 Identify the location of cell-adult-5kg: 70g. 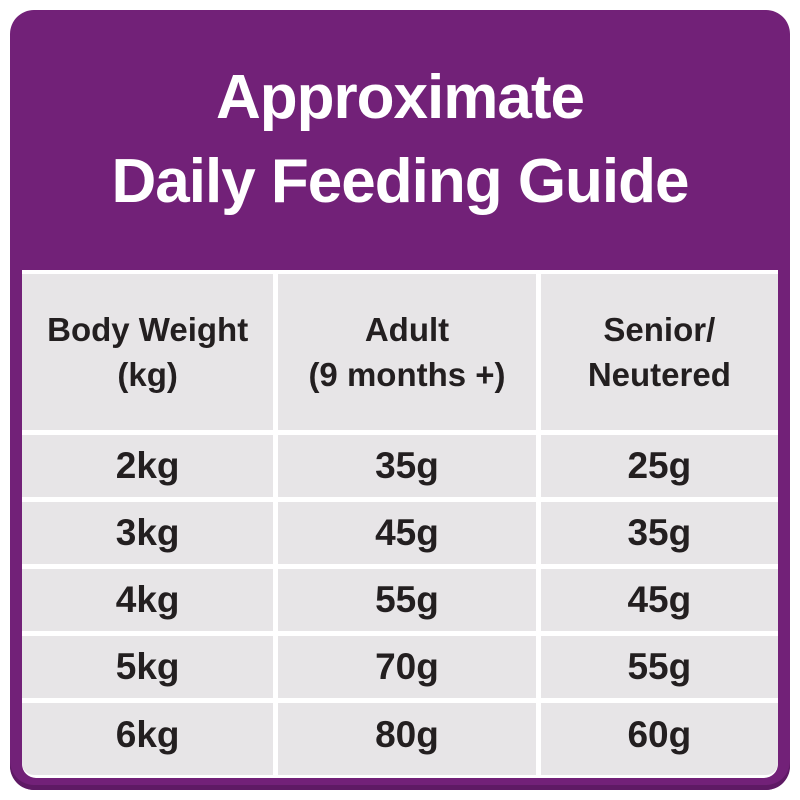
(407, 667).